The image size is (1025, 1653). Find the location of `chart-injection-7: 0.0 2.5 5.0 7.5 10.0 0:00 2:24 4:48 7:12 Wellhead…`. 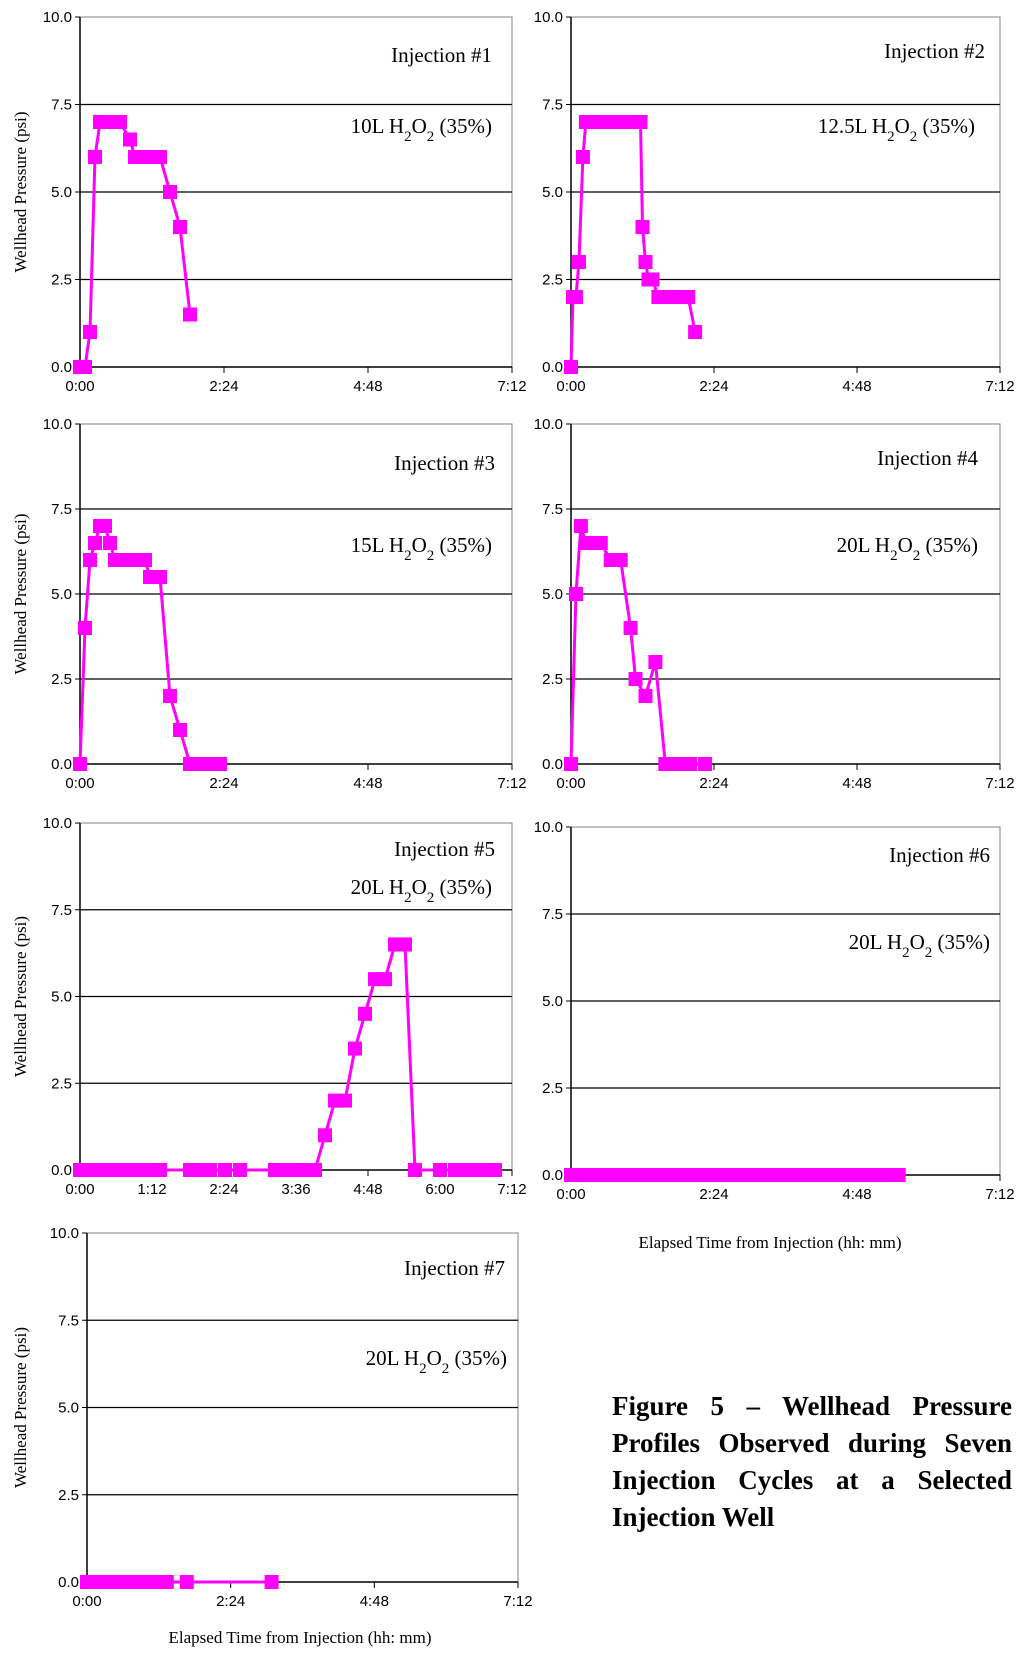

chart-injection-7: 0.0 2.5 5.0 7.5 10.0 0:00 2:24 4:48 7:12 Wellhead… is located at coordinates (272, 1417).